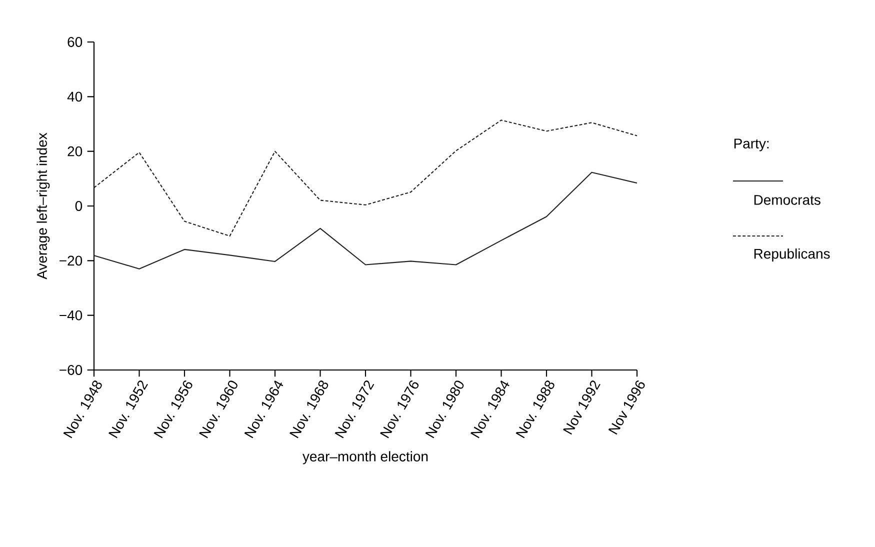  Describe the element at coordinates (71, 370) in the screenshot. I see `y-tick-label: −60` at that location.